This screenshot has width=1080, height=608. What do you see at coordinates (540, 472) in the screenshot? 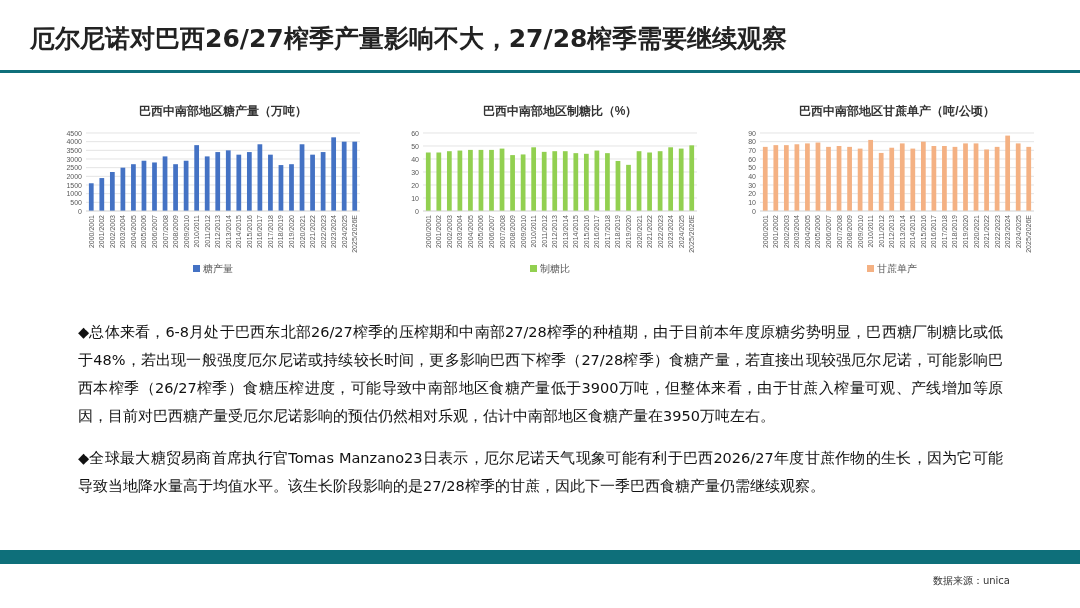
I see `text: ◆全球最大糖贸易商首席执行官Tomas Manzano23日表示，厄尔尼诺天气现象可能有利于巴西2026/27年度甘蔗作物的生长，因为它可能导致当地降水量高于均值水平。该生长阶段影响的是27/28榨季的甘蔗，因此下一季巴西食糖产量仍需继续观察。` at bounding box center [540, 472].